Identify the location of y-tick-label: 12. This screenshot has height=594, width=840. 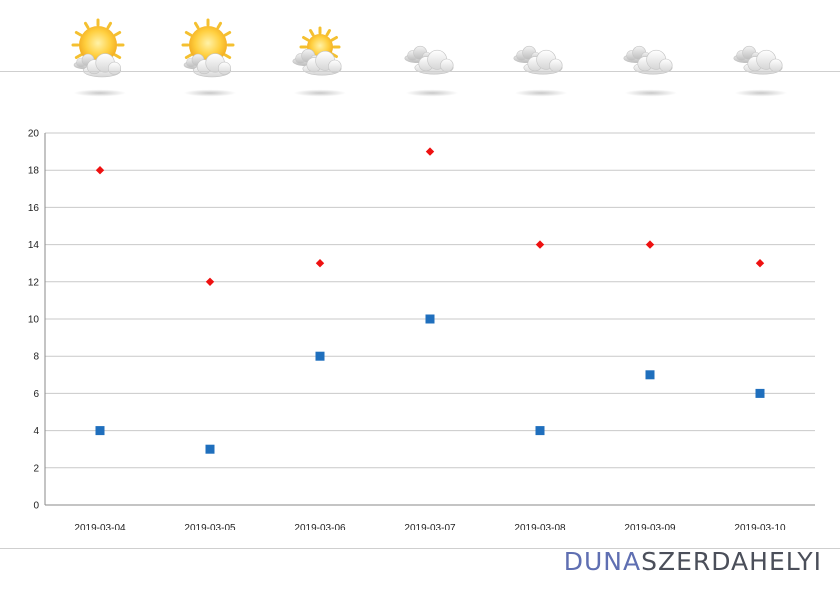
(34, 282).